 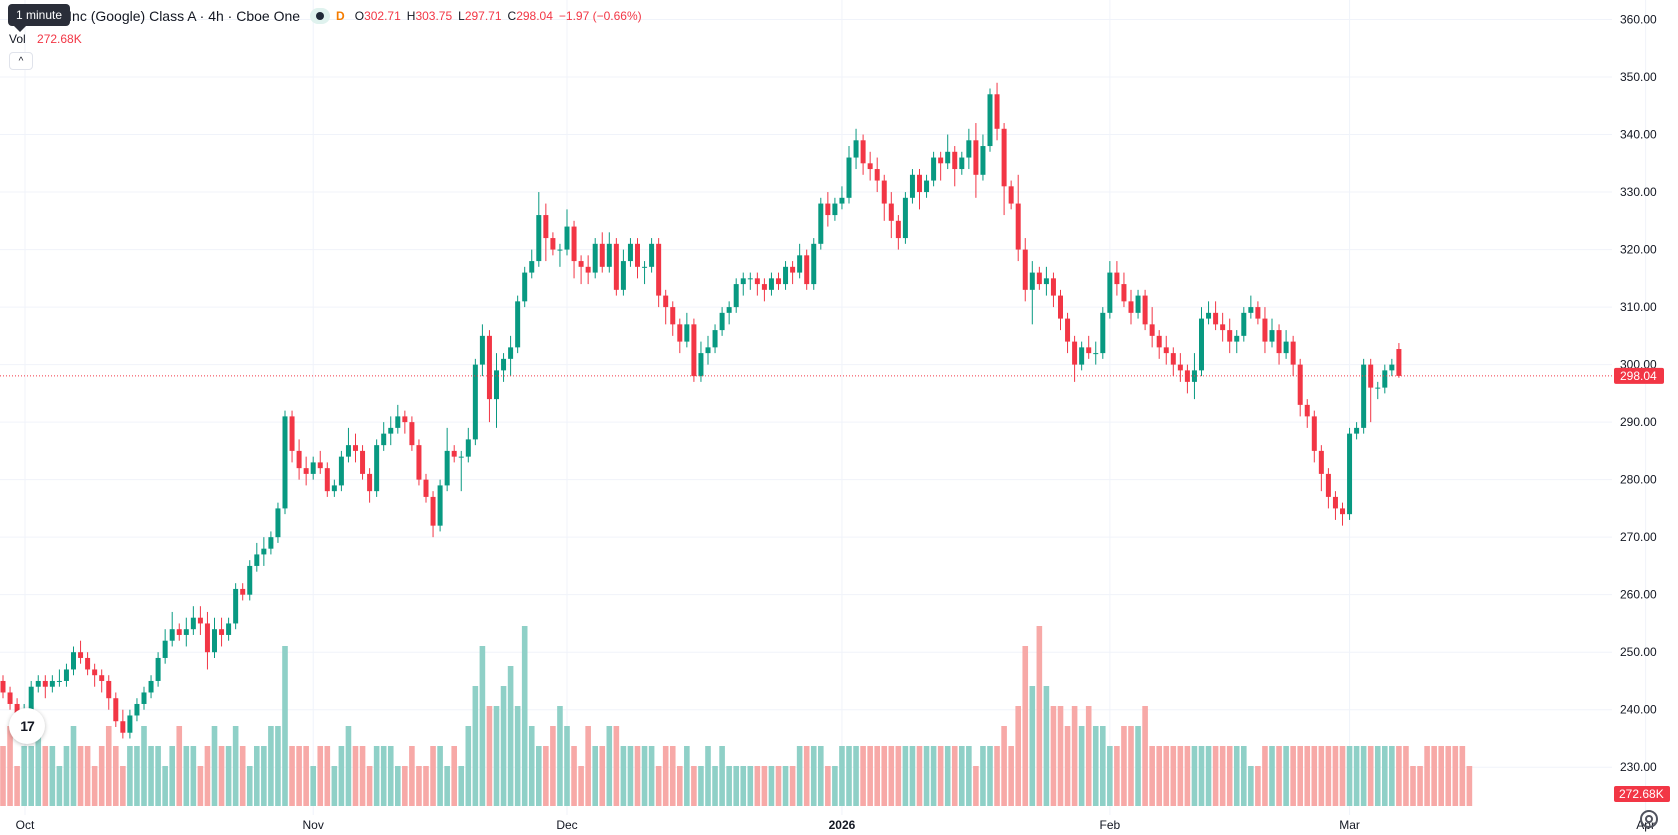 What do you see at coordinates (27, 726) in the screenshot?
I see `tradingview-logo-icon: 17` at bounding box center [27, 726].